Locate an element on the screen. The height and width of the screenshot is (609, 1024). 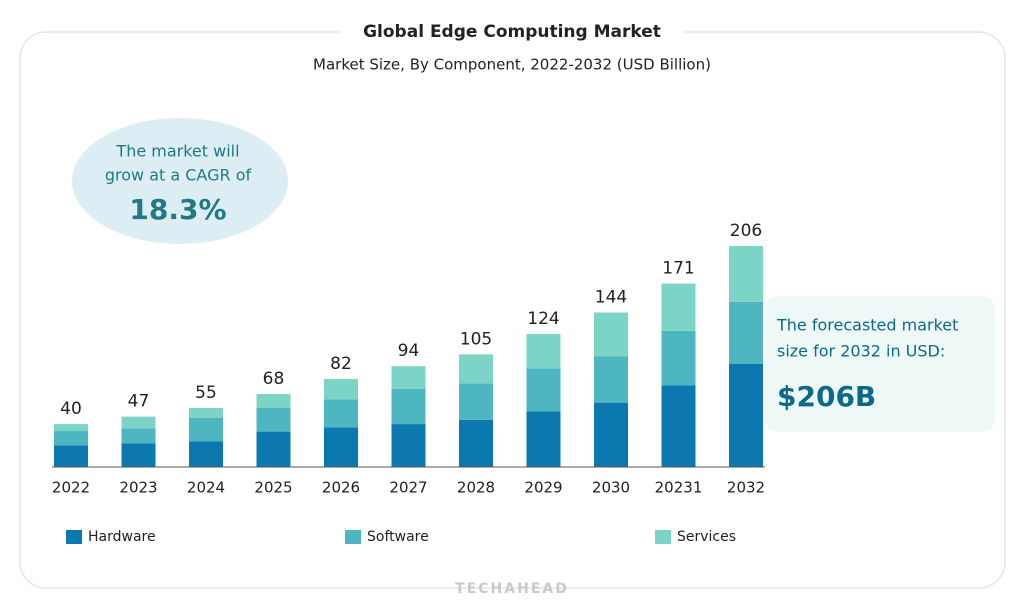
title-bg is located at coordinates (512, 32).